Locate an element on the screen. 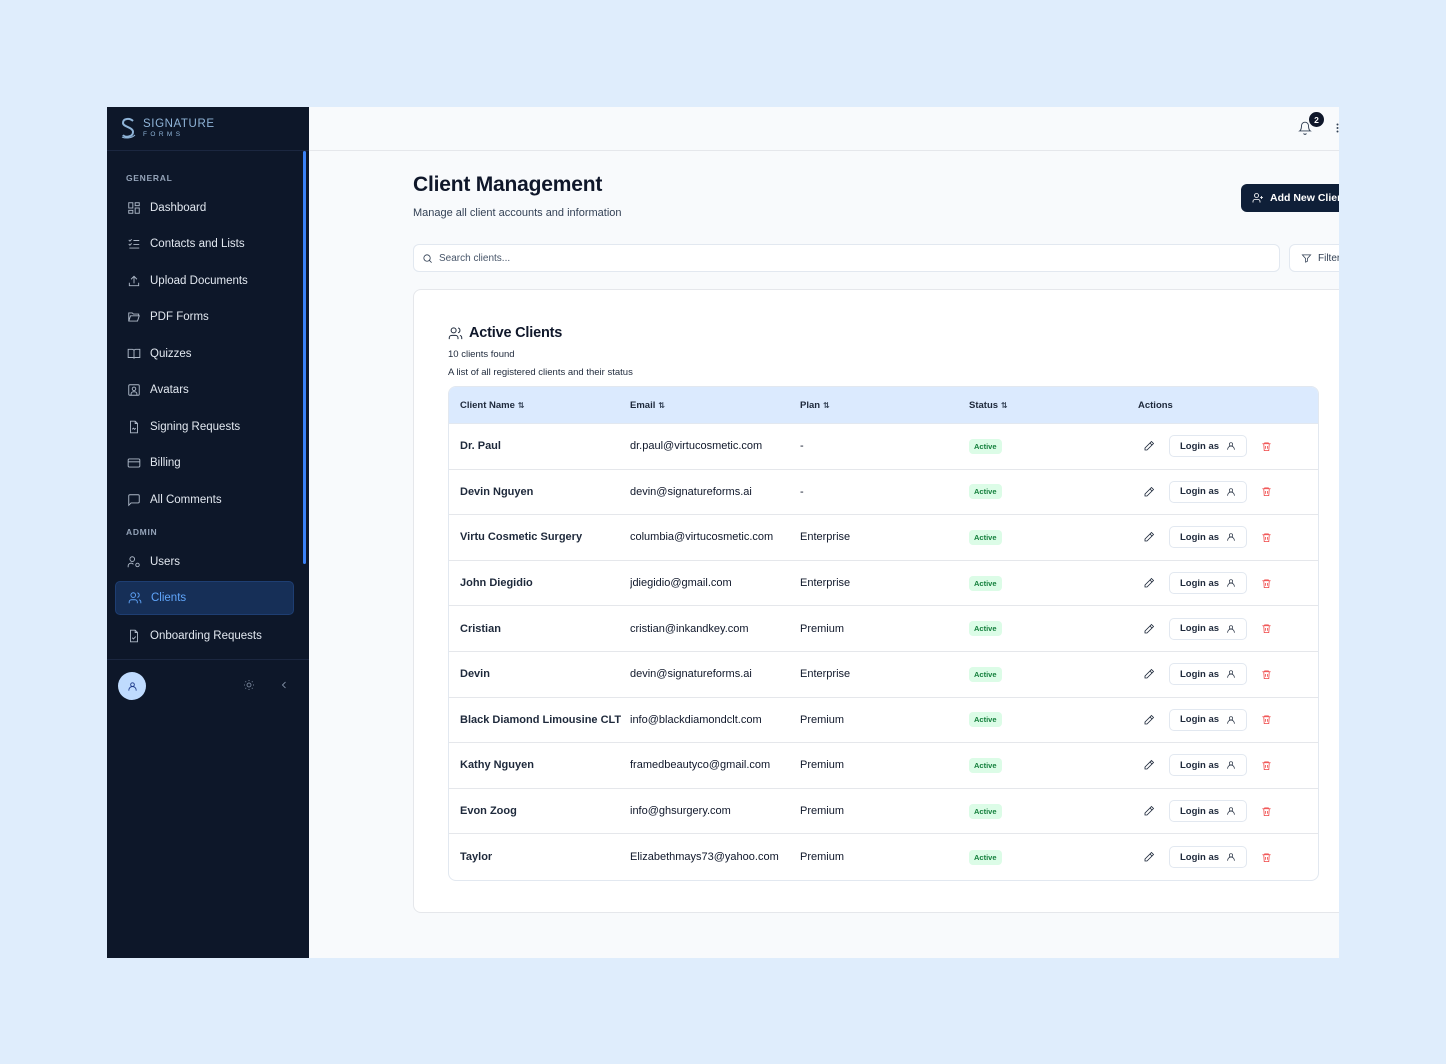  section-label-admin: ADMIN is located at coordinates (142, 532).